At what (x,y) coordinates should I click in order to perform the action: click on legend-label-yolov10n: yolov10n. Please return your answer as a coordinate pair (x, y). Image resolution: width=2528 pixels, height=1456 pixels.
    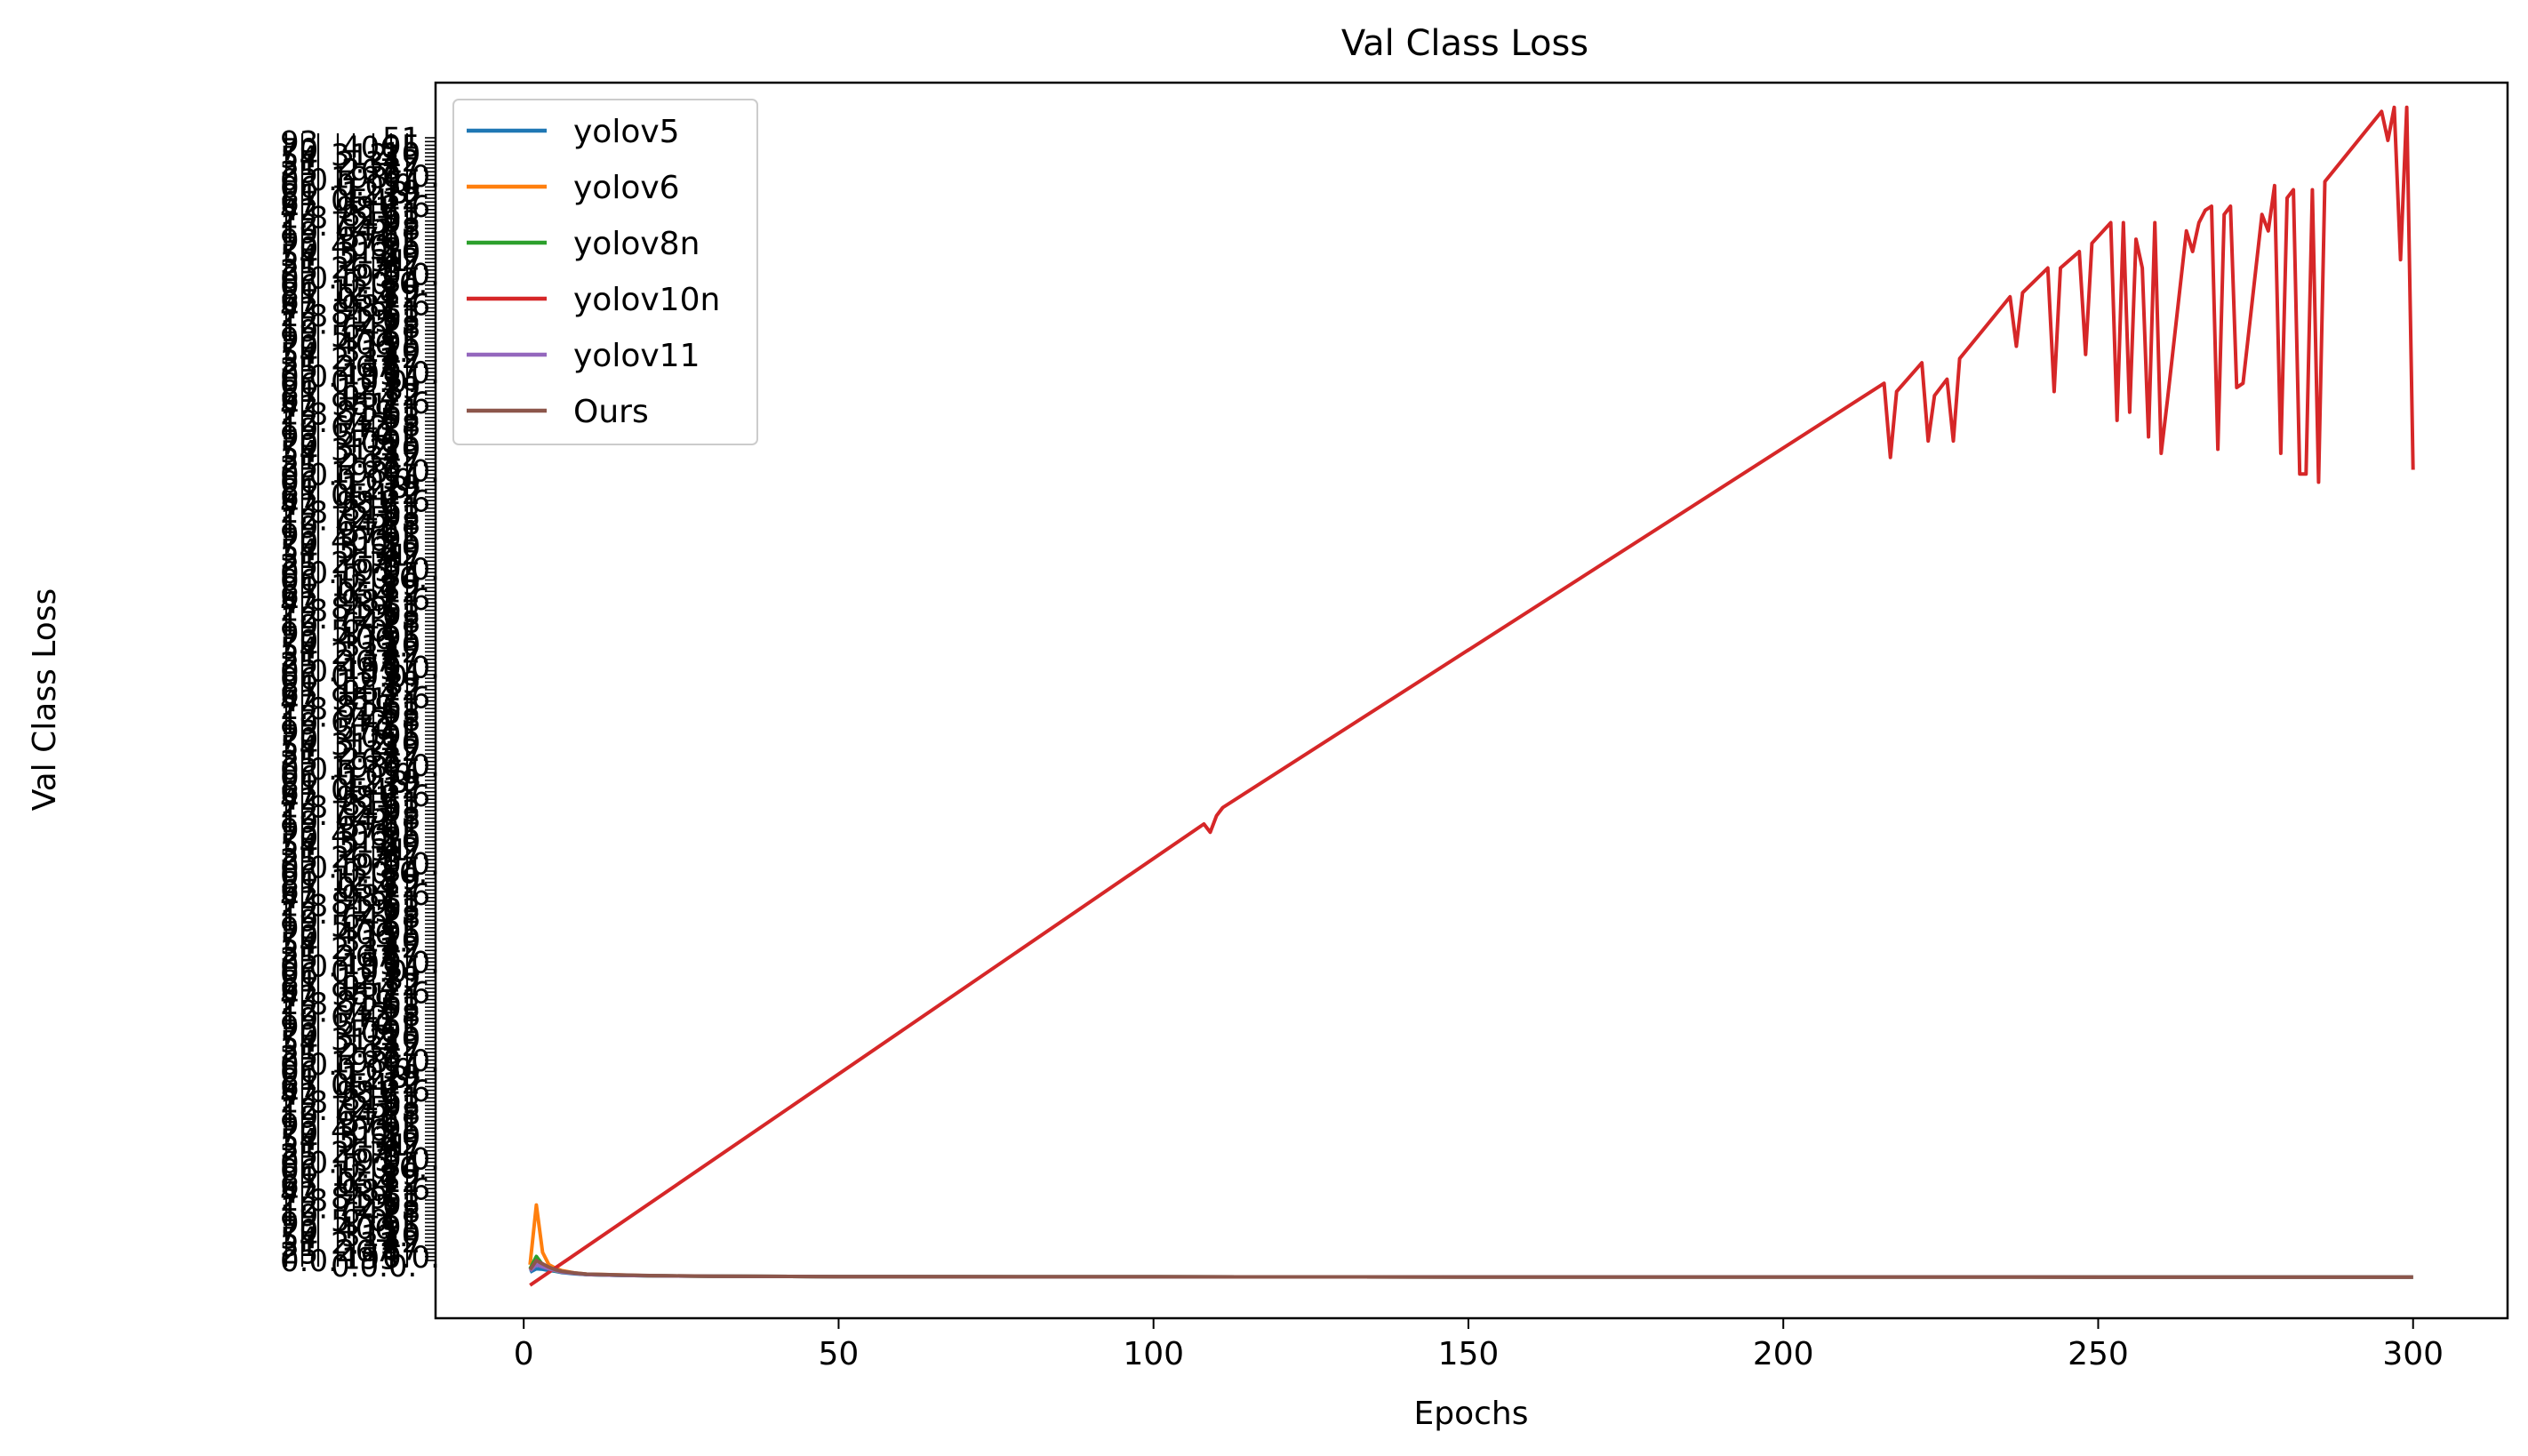
    Looking at the image, I should click on (646, 300).